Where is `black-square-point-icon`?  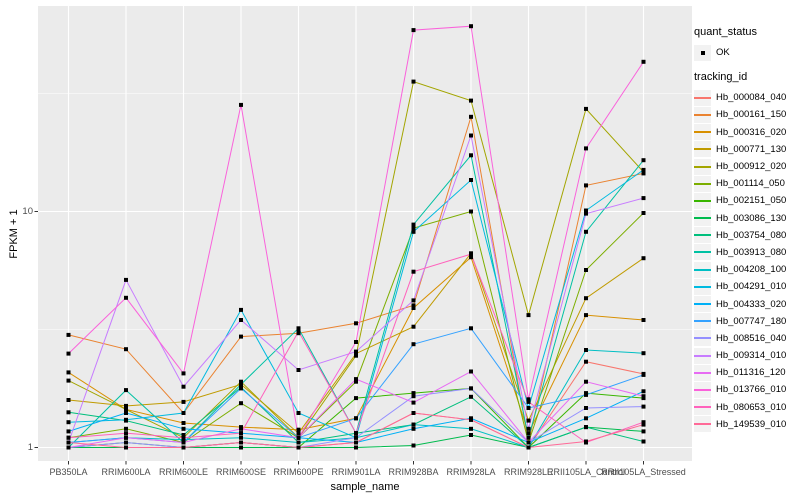
black-square-point-icon is located at coordinates (702, 52).